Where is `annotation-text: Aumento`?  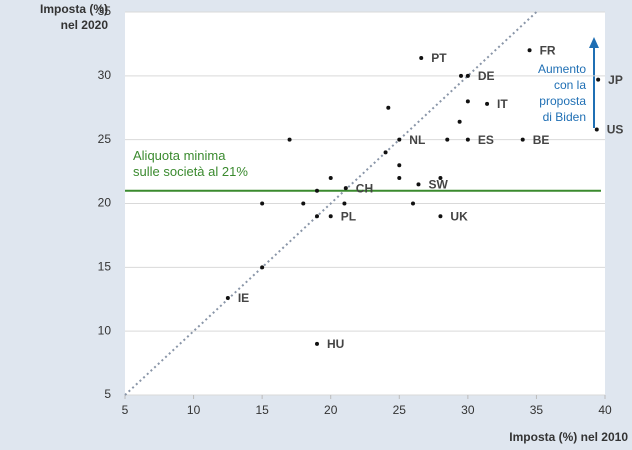 annotation-text: Aumento is located at coordinates (562, 69).